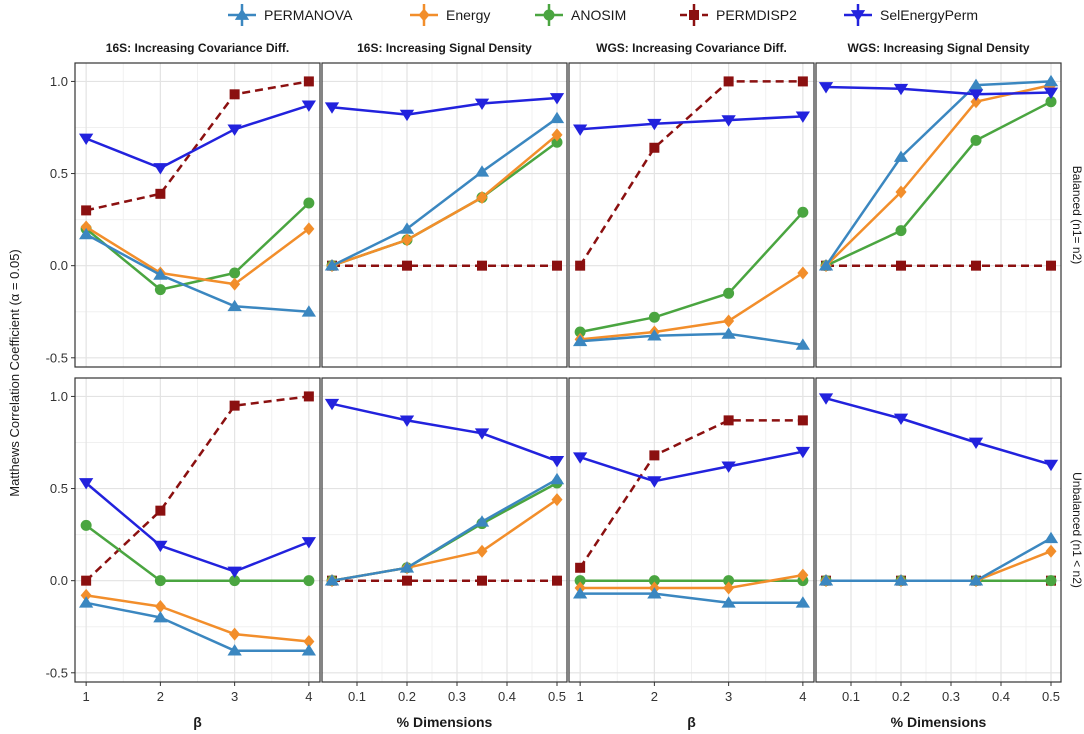 The height and width of the screenshot is (734, 1084). I want to click on legend-label-anosim: ANOSIM, so click(598, 15).